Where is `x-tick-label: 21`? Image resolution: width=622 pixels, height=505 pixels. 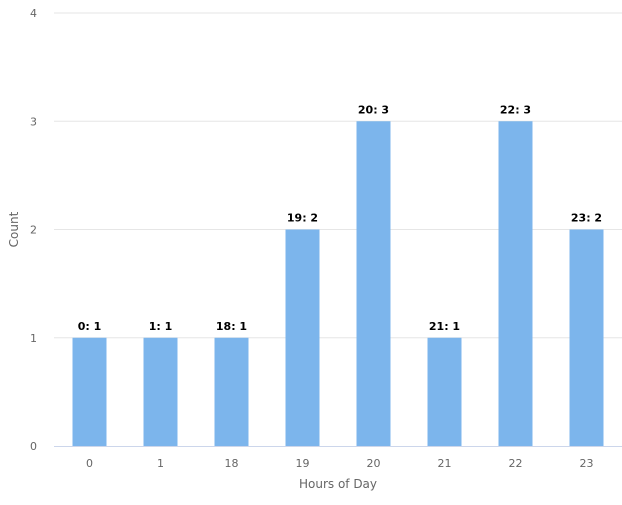 x-tick-label: 21 is located at coordinates (445, 463).